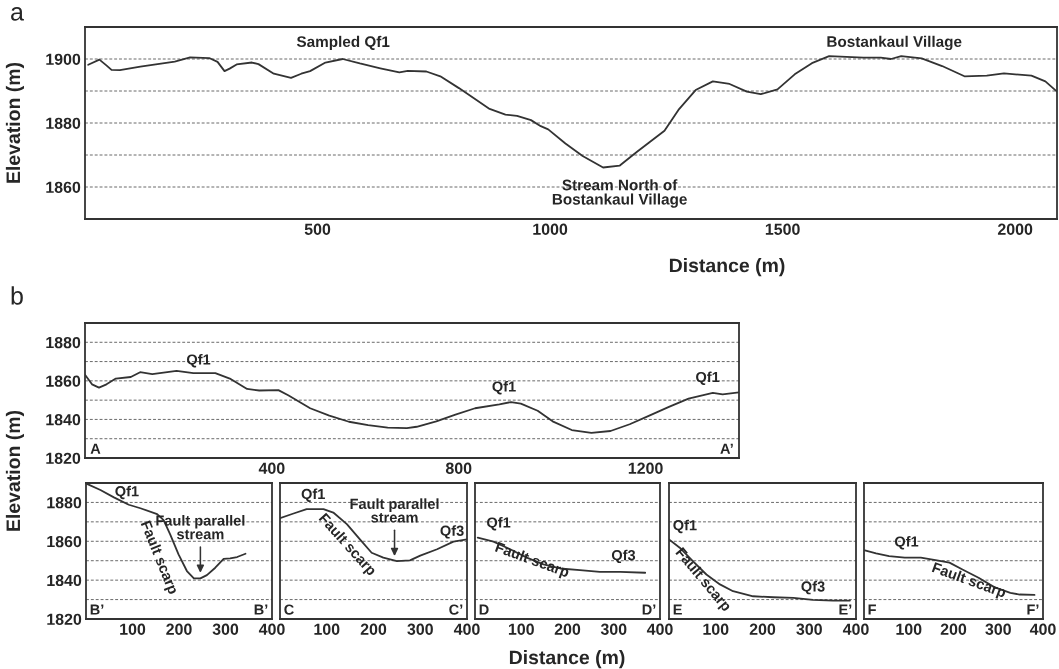 The height and width of the screenshot is (669, 1059). What do you see at coordinates (289, 609) in the screenshot?
I see `annotation: C` at bounding box center [289, 609].